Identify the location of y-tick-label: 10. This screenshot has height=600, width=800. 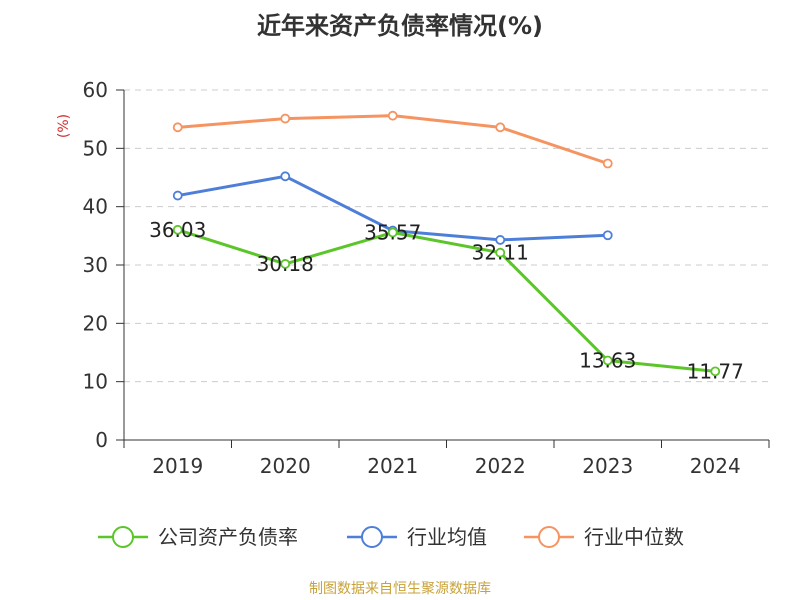
(95, 382).